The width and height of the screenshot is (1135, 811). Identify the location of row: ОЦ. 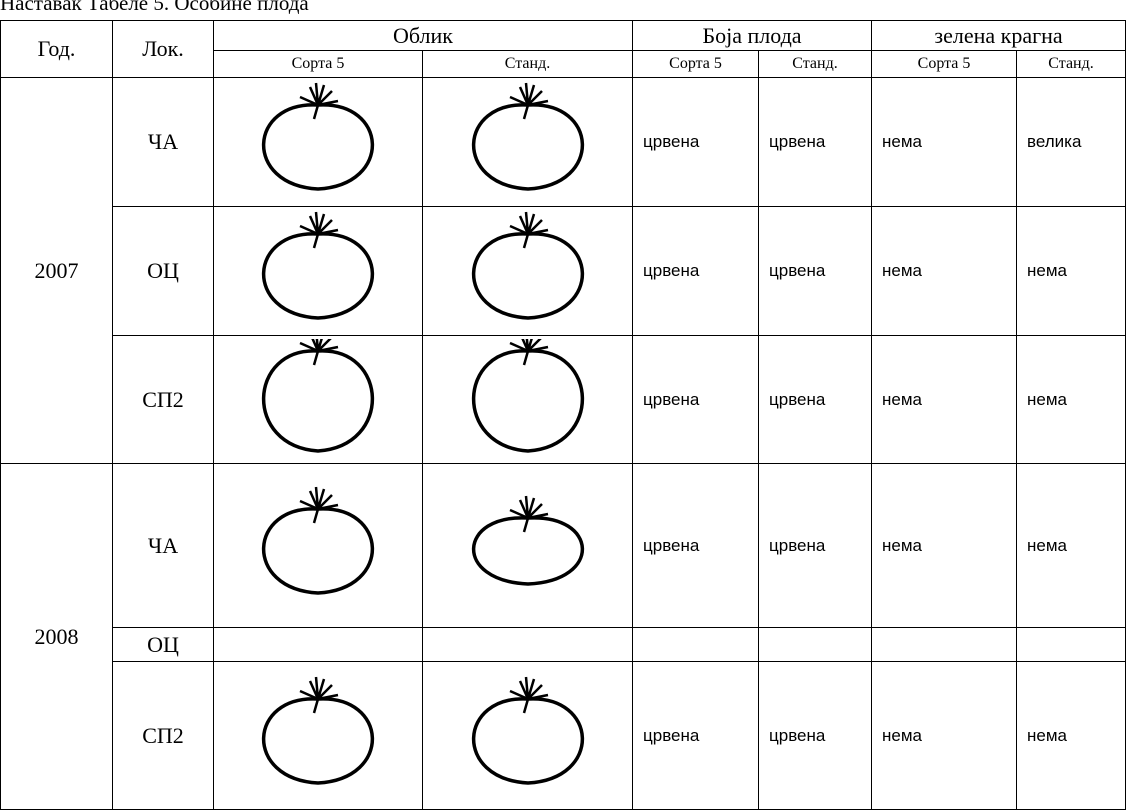
(564, 644).